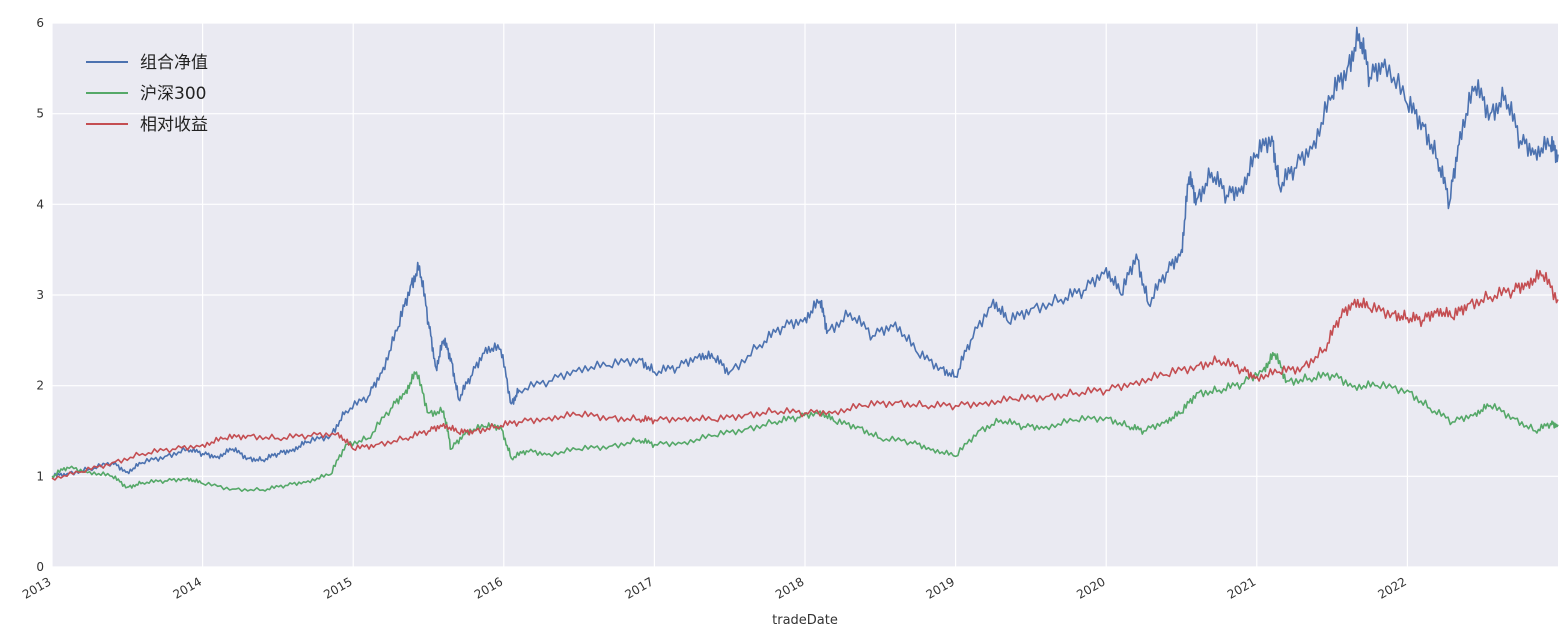  Describe the element at coordinates (789, 587) in the screenshot. I see `x-tick-label: 2018` at that location.